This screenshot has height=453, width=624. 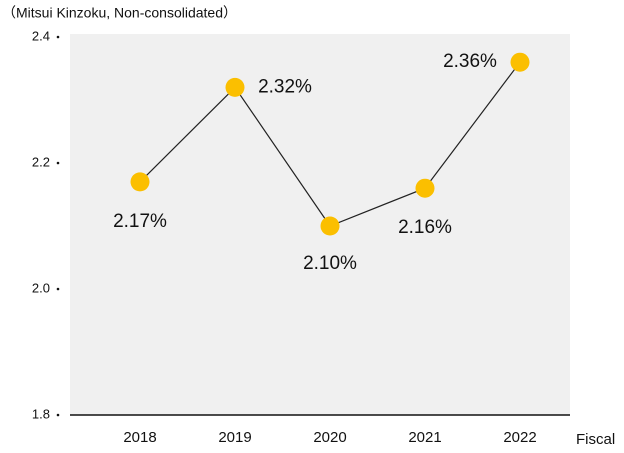 What do you see at coordinates (139, 437) in the screenshot?
I see `x-tick-label: 2018` at bounding box center [139, 437].